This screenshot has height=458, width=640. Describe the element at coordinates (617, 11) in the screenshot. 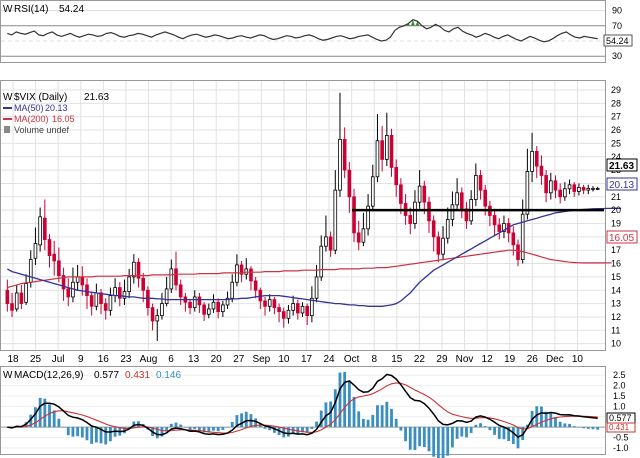

I see `rsi-ytick-label: 90` at that location.